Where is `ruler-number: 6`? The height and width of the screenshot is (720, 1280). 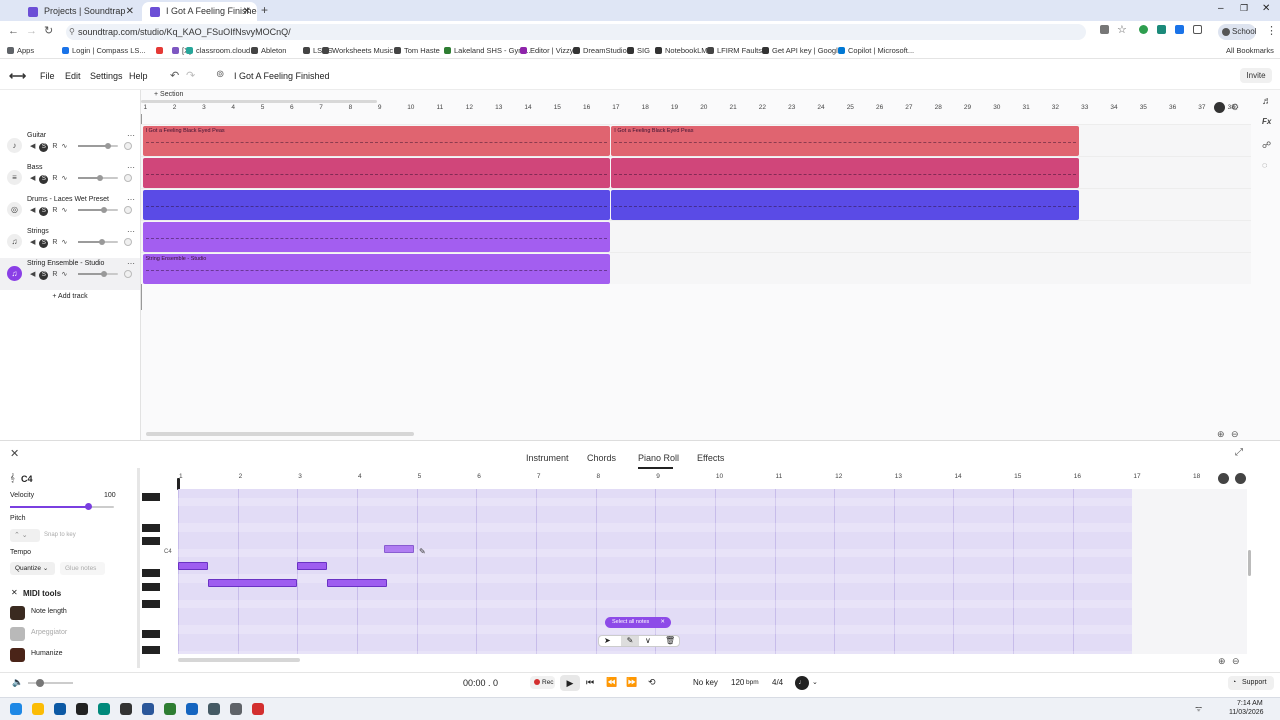 ruler-number: 6 is located at coordinates (292, 107).